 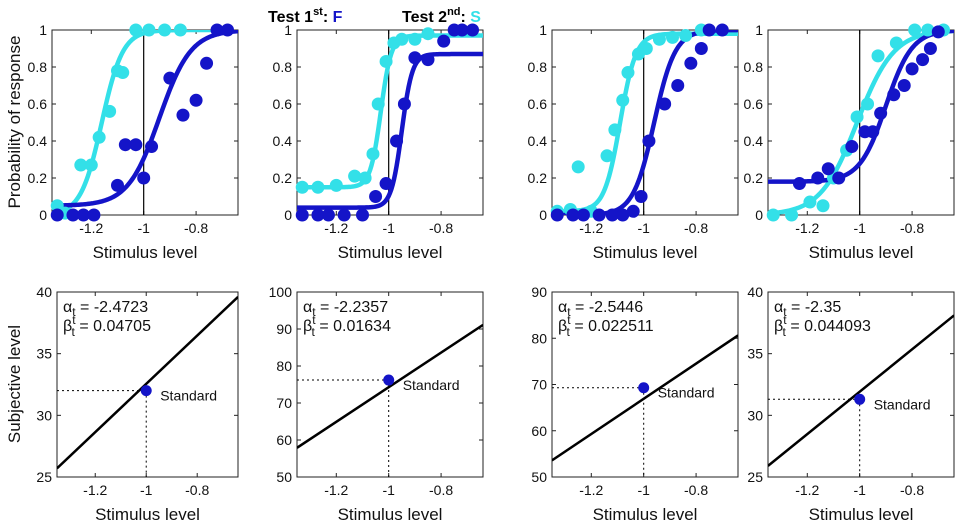 What do you see at coordinates (861, 107) in the screenshot?
I see `fit-curve-F` at bounding box center [861, 107].